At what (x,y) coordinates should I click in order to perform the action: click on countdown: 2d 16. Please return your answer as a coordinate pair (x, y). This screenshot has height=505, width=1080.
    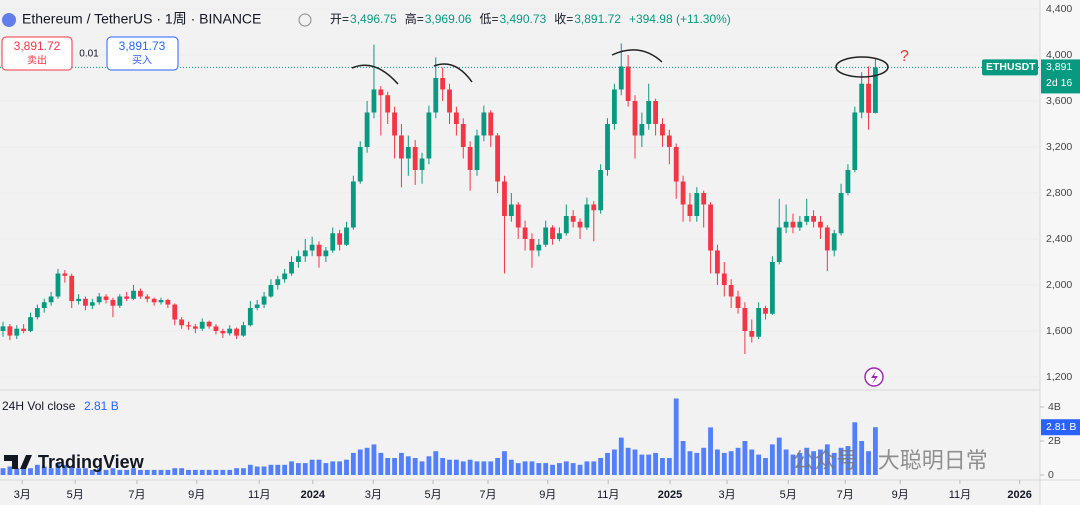
    Looking at the image, I should click on (1059, 83).